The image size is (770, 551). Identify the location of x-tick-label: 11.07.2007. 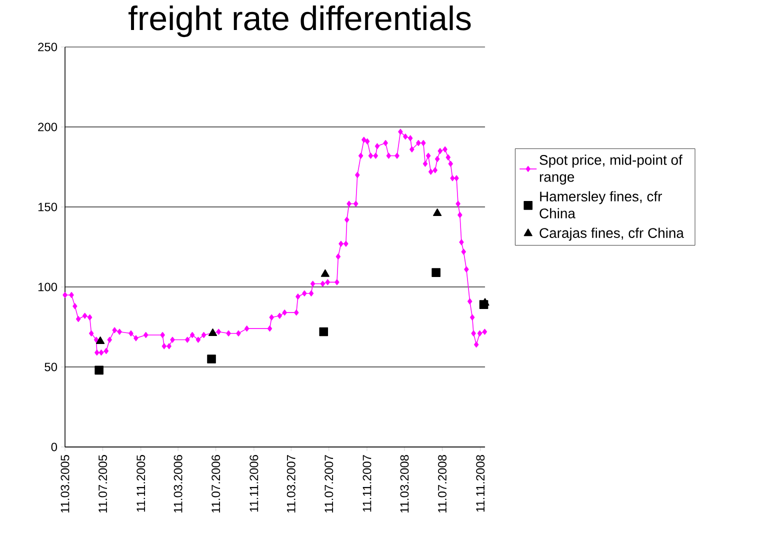
(329, 484).